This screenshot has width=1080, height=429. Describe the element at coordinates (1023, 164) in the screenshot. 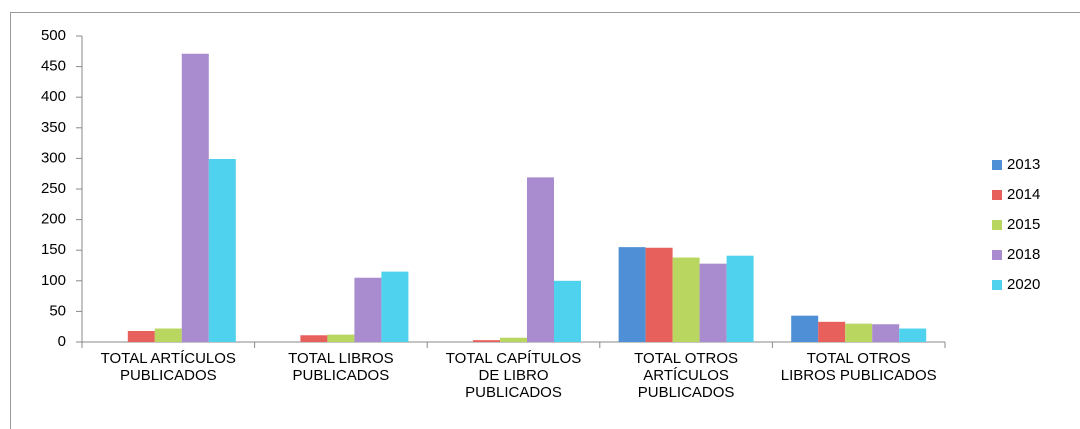

I see `legend-label: 2013` at that location.